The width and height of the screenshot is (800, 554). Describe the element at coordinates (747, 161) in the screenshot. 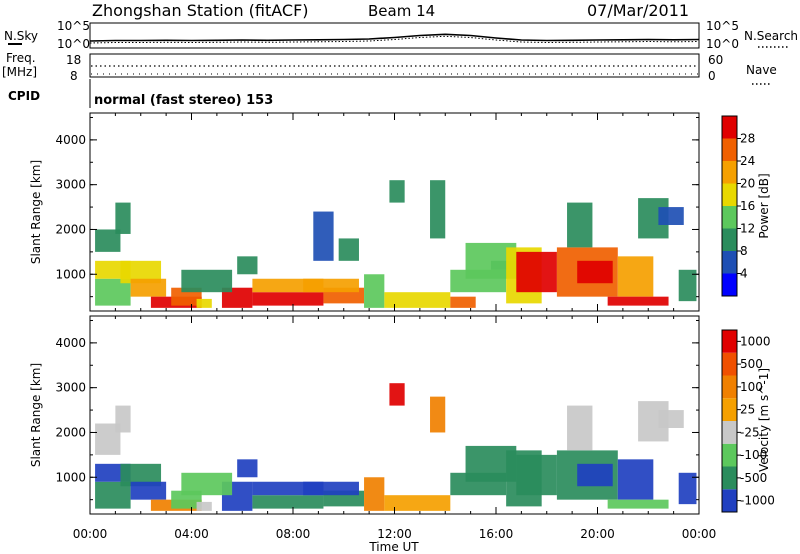

I see `power-colorbar-tick-label: 24` at that location.